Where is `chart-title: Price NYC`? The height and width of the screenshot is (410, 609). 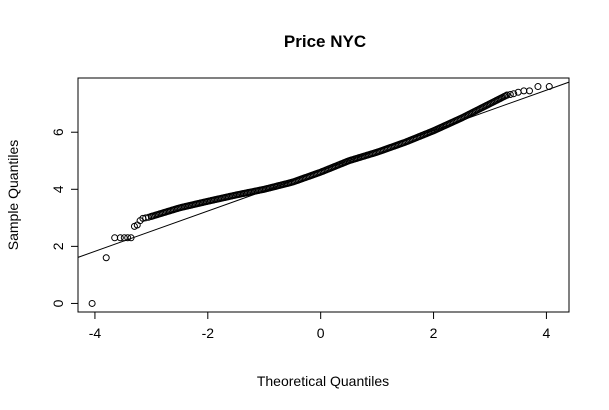 chart-title: Price NYC is located at coordinates (325, 41).